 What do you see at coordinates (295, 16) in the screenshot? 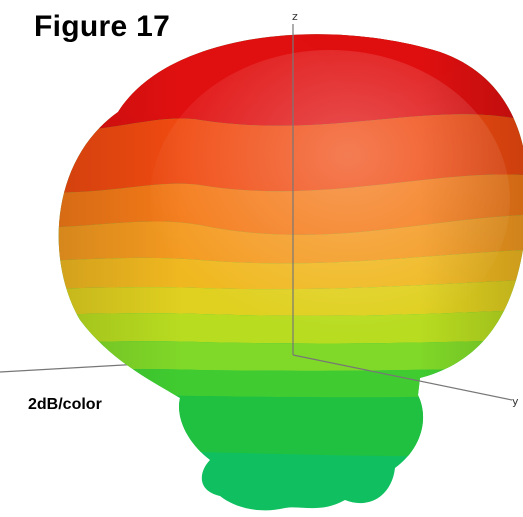
I see `z-axis-label: z` at bounding box center [295, 16].